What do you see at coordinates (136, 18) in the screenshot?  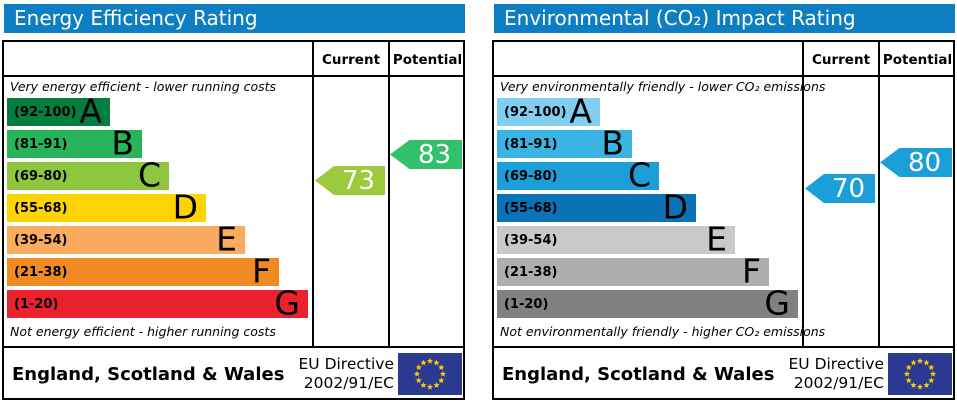 I see `panel-title: Energy Efficiency Rating` at bounding box center [136, 18].